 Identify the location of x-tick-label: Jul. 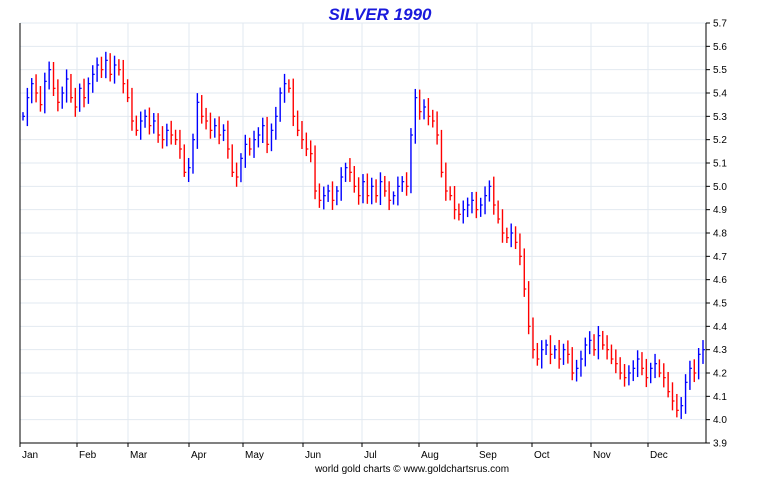
(370, 455).